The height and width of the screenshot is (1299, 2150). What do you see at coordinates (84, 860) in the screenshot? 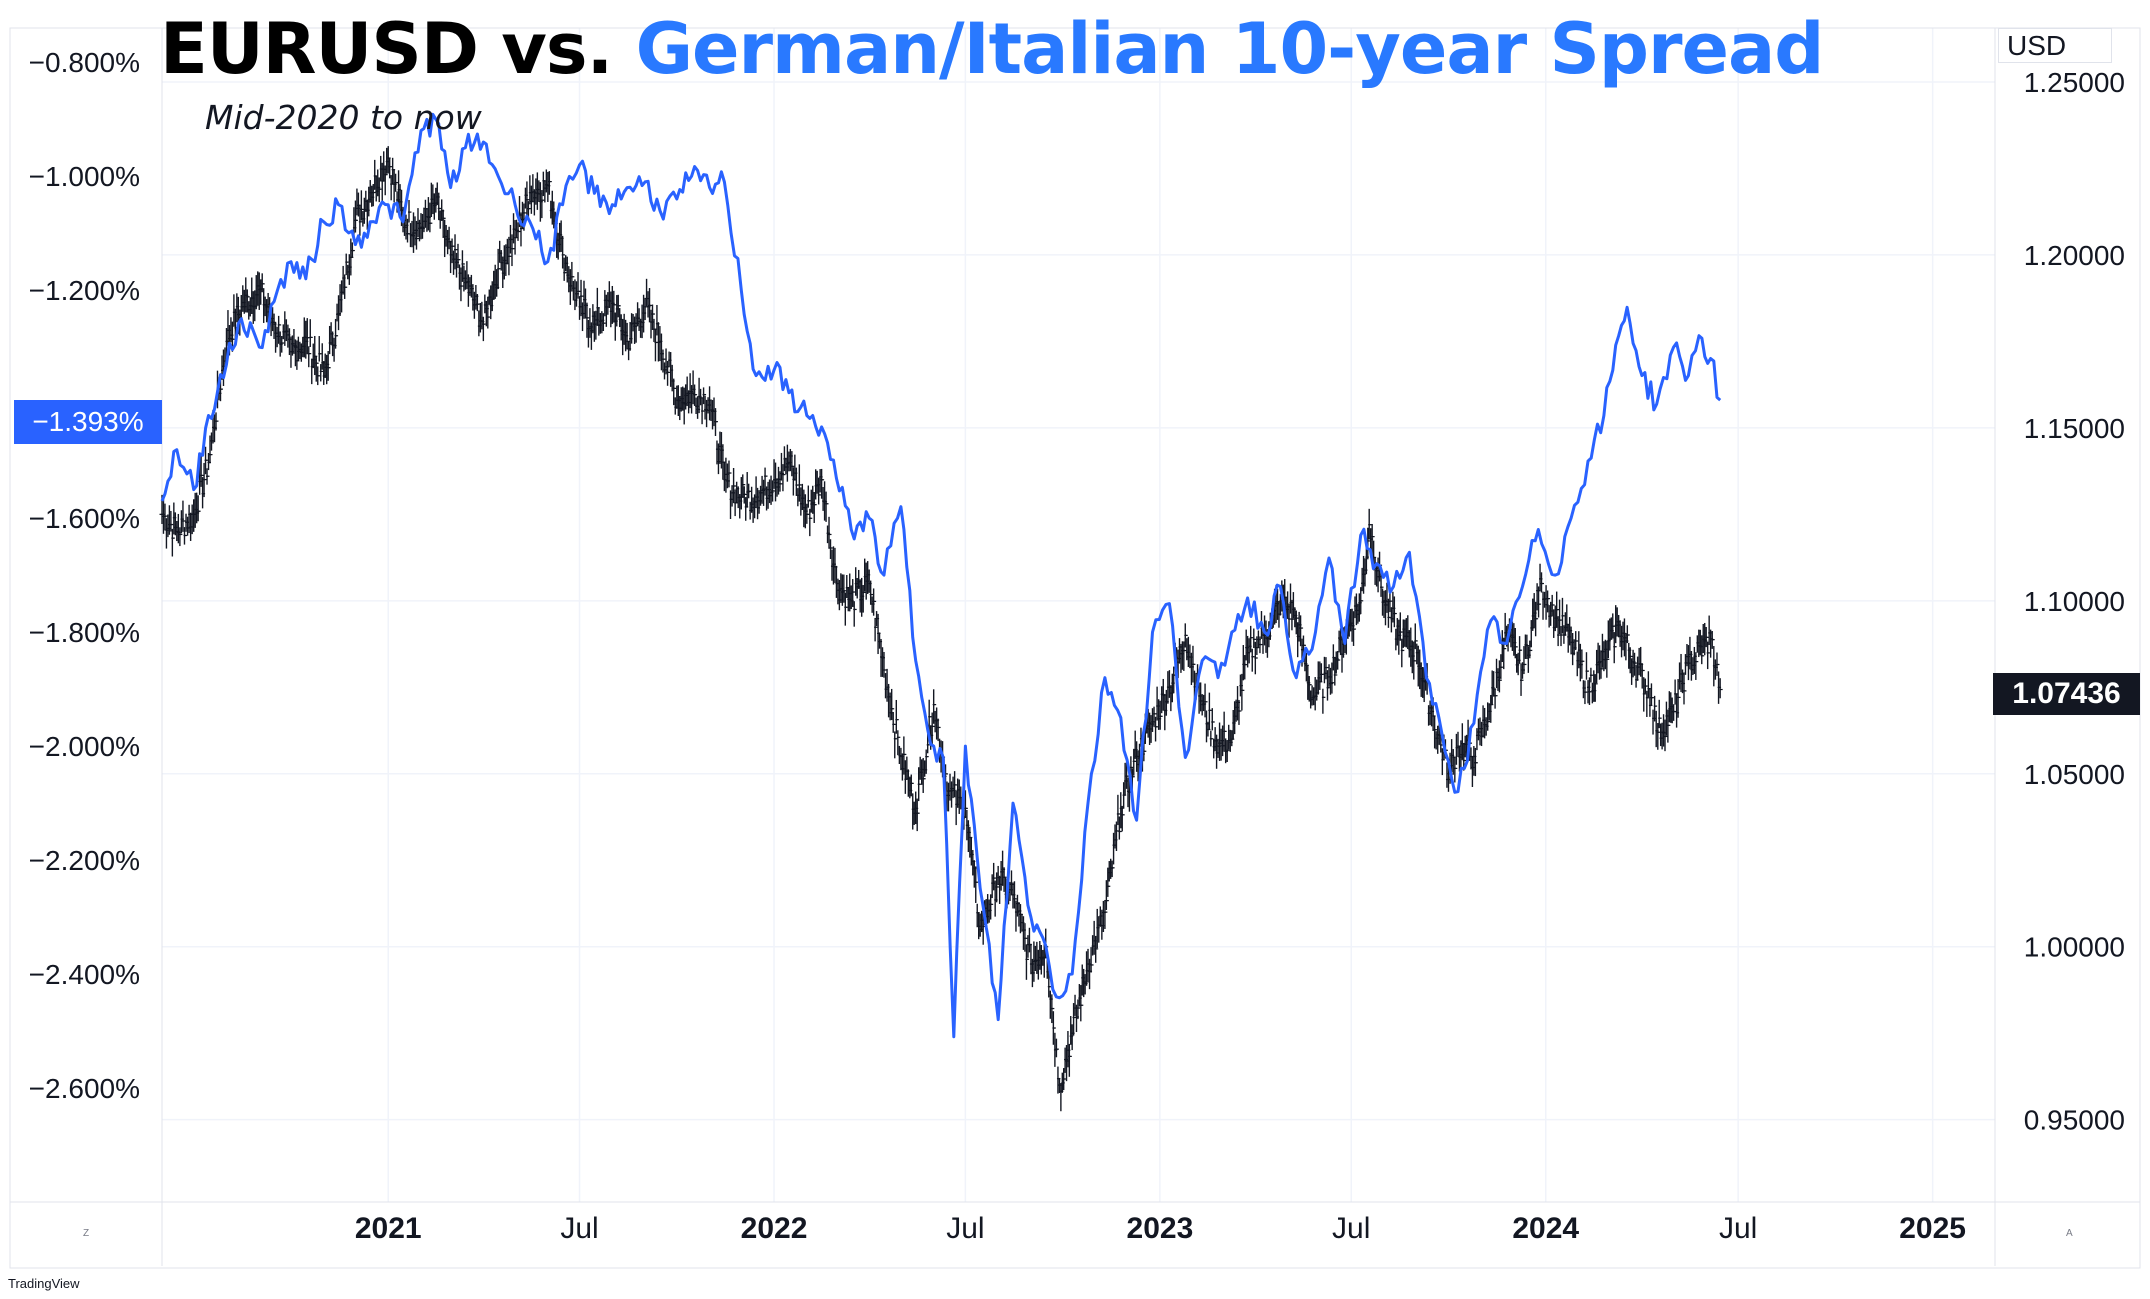
I see `left-tick-label: −2.200%` at bounding box center [84, 860].